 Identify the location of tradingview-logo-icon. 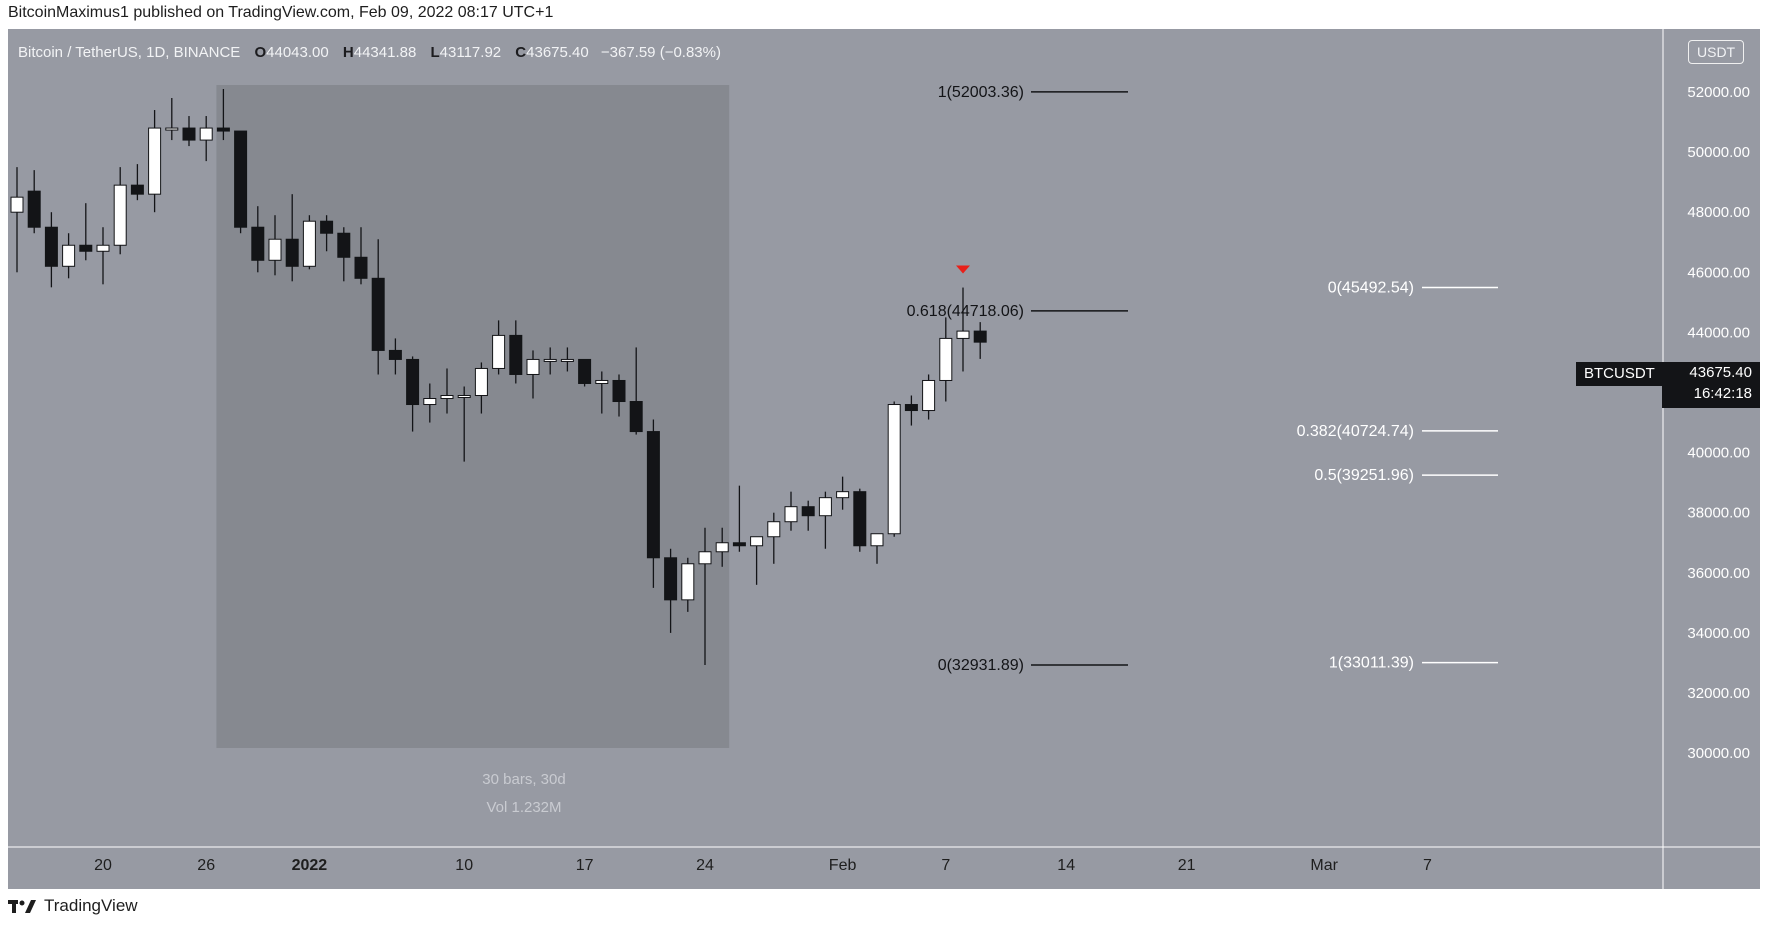
(22, 906).